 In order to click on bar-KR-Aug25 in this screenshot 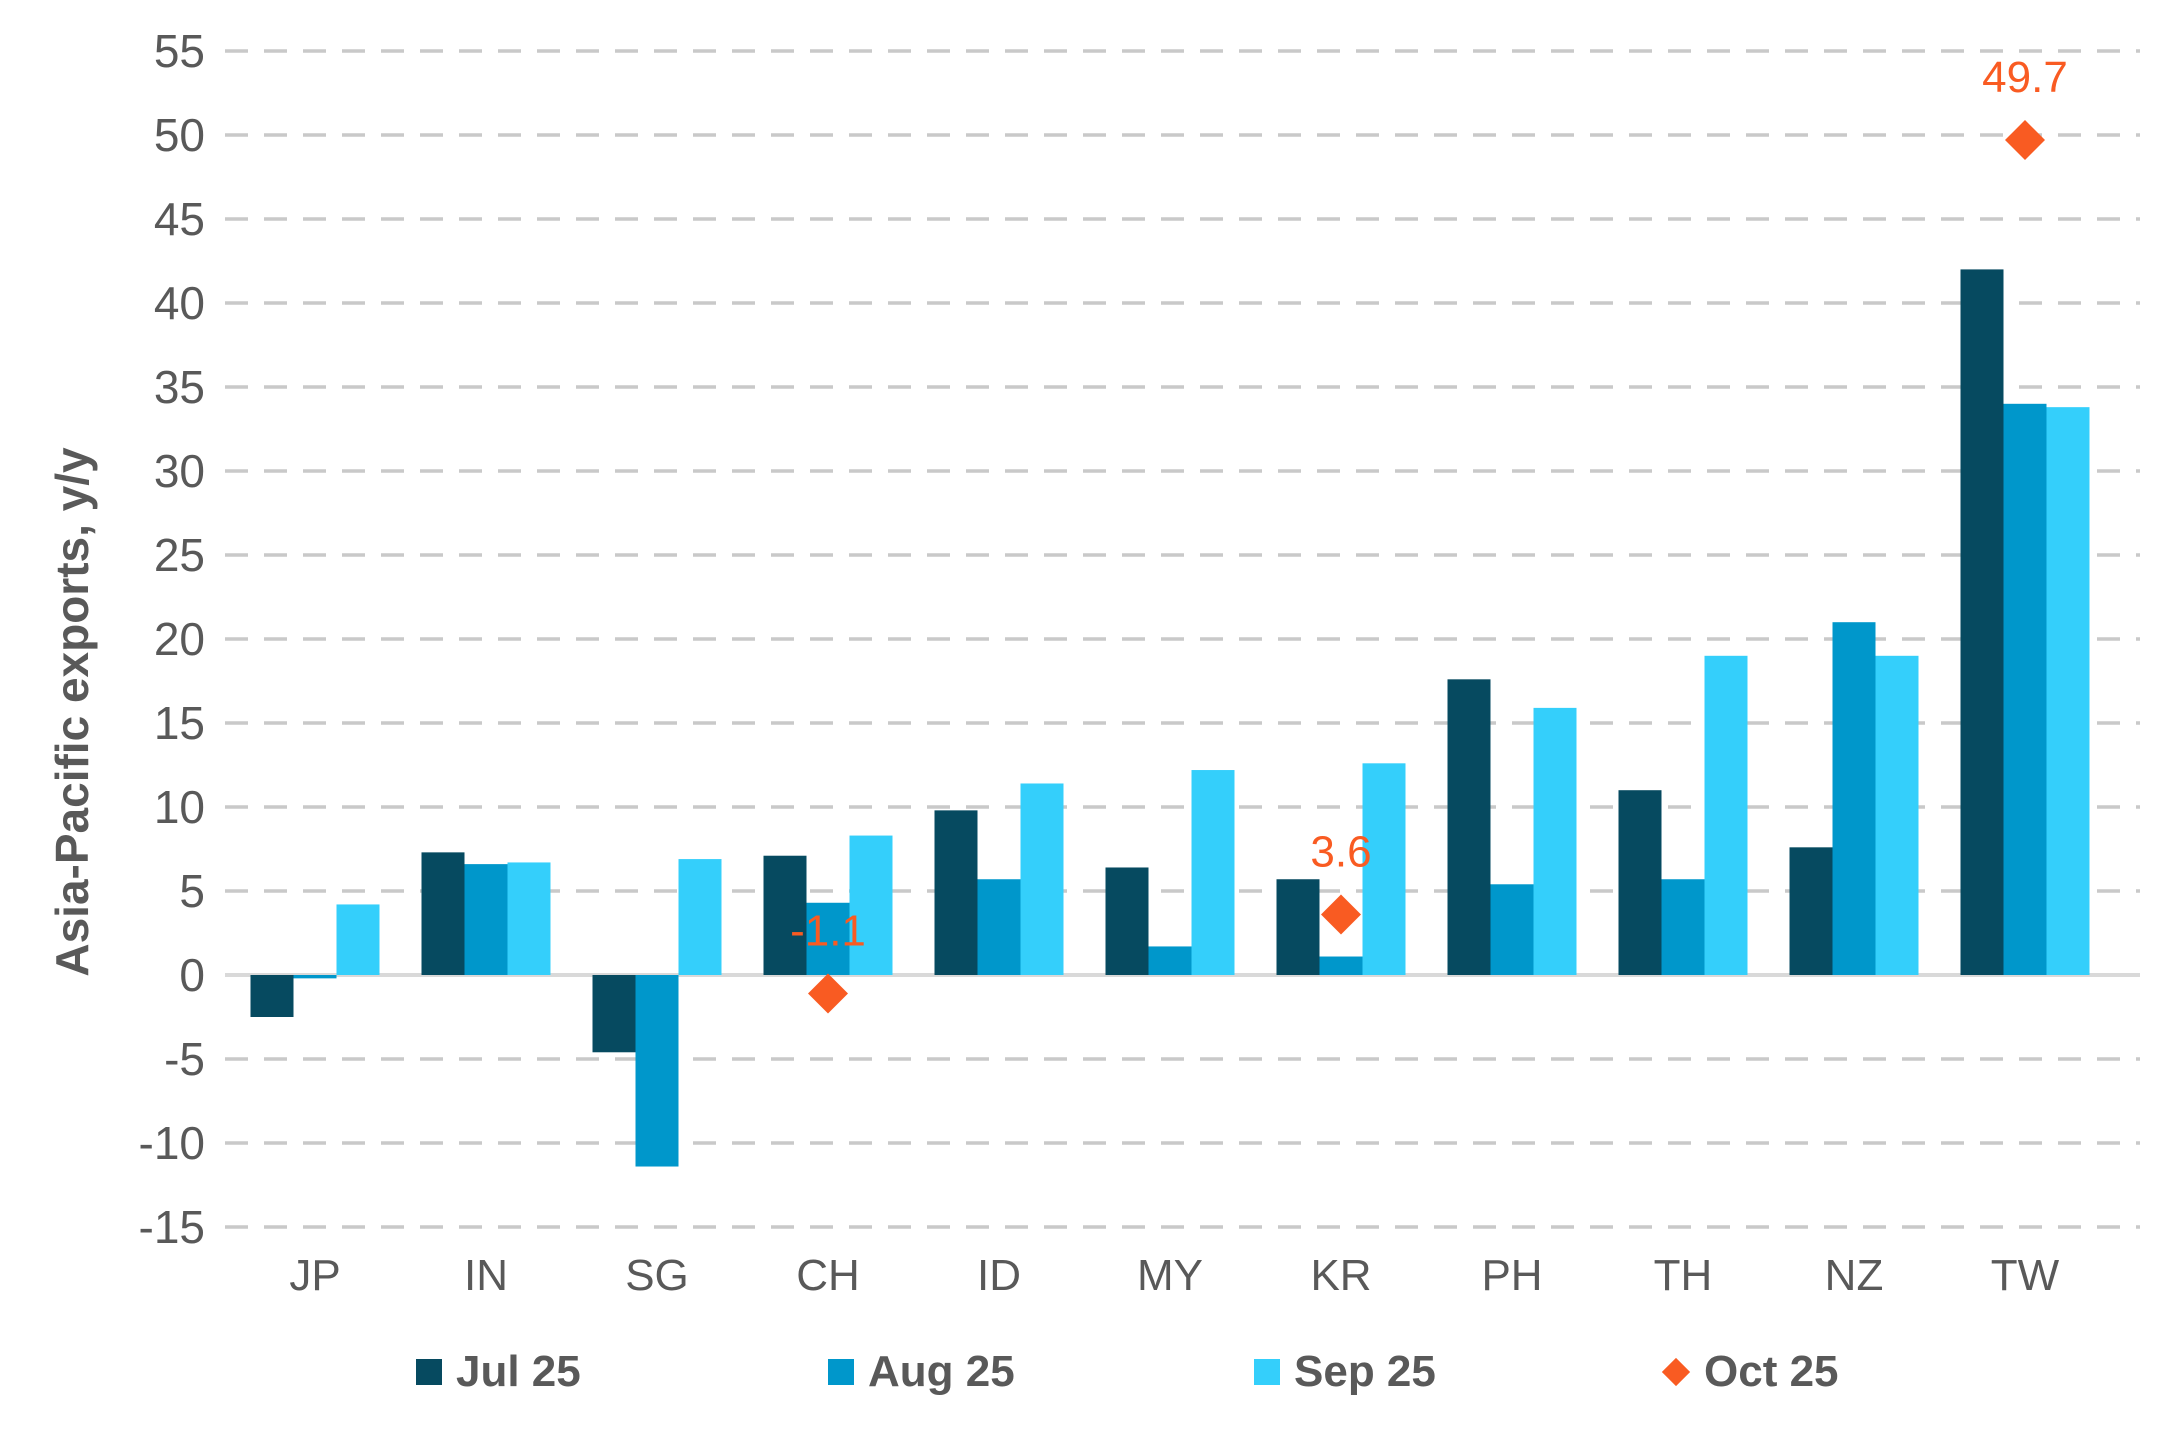, I will do `click(1341, 965)`.